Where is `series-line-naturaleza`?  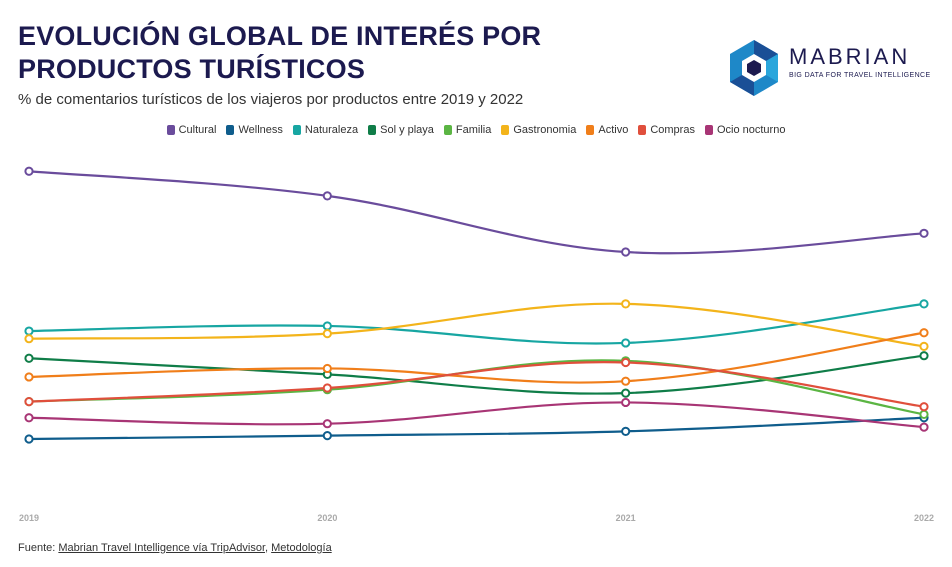
series-line-naturaleza is located at coordinates (476, 323).